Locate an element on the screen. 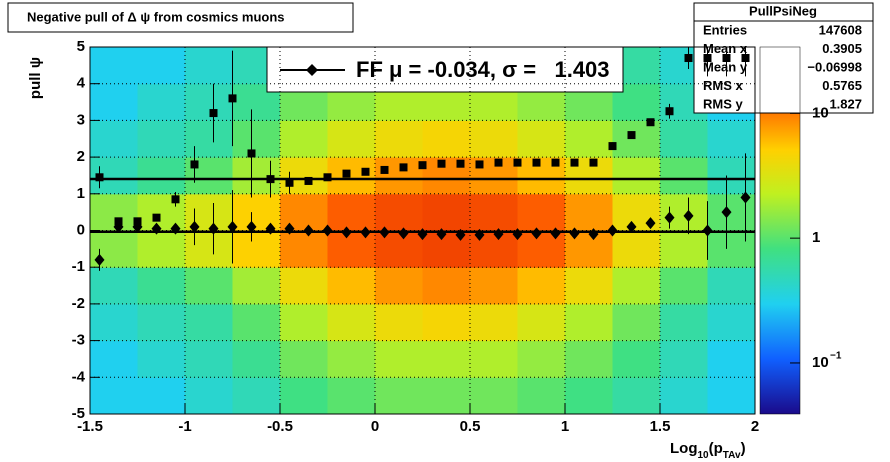  title-box is located at coordinates (180, 17).